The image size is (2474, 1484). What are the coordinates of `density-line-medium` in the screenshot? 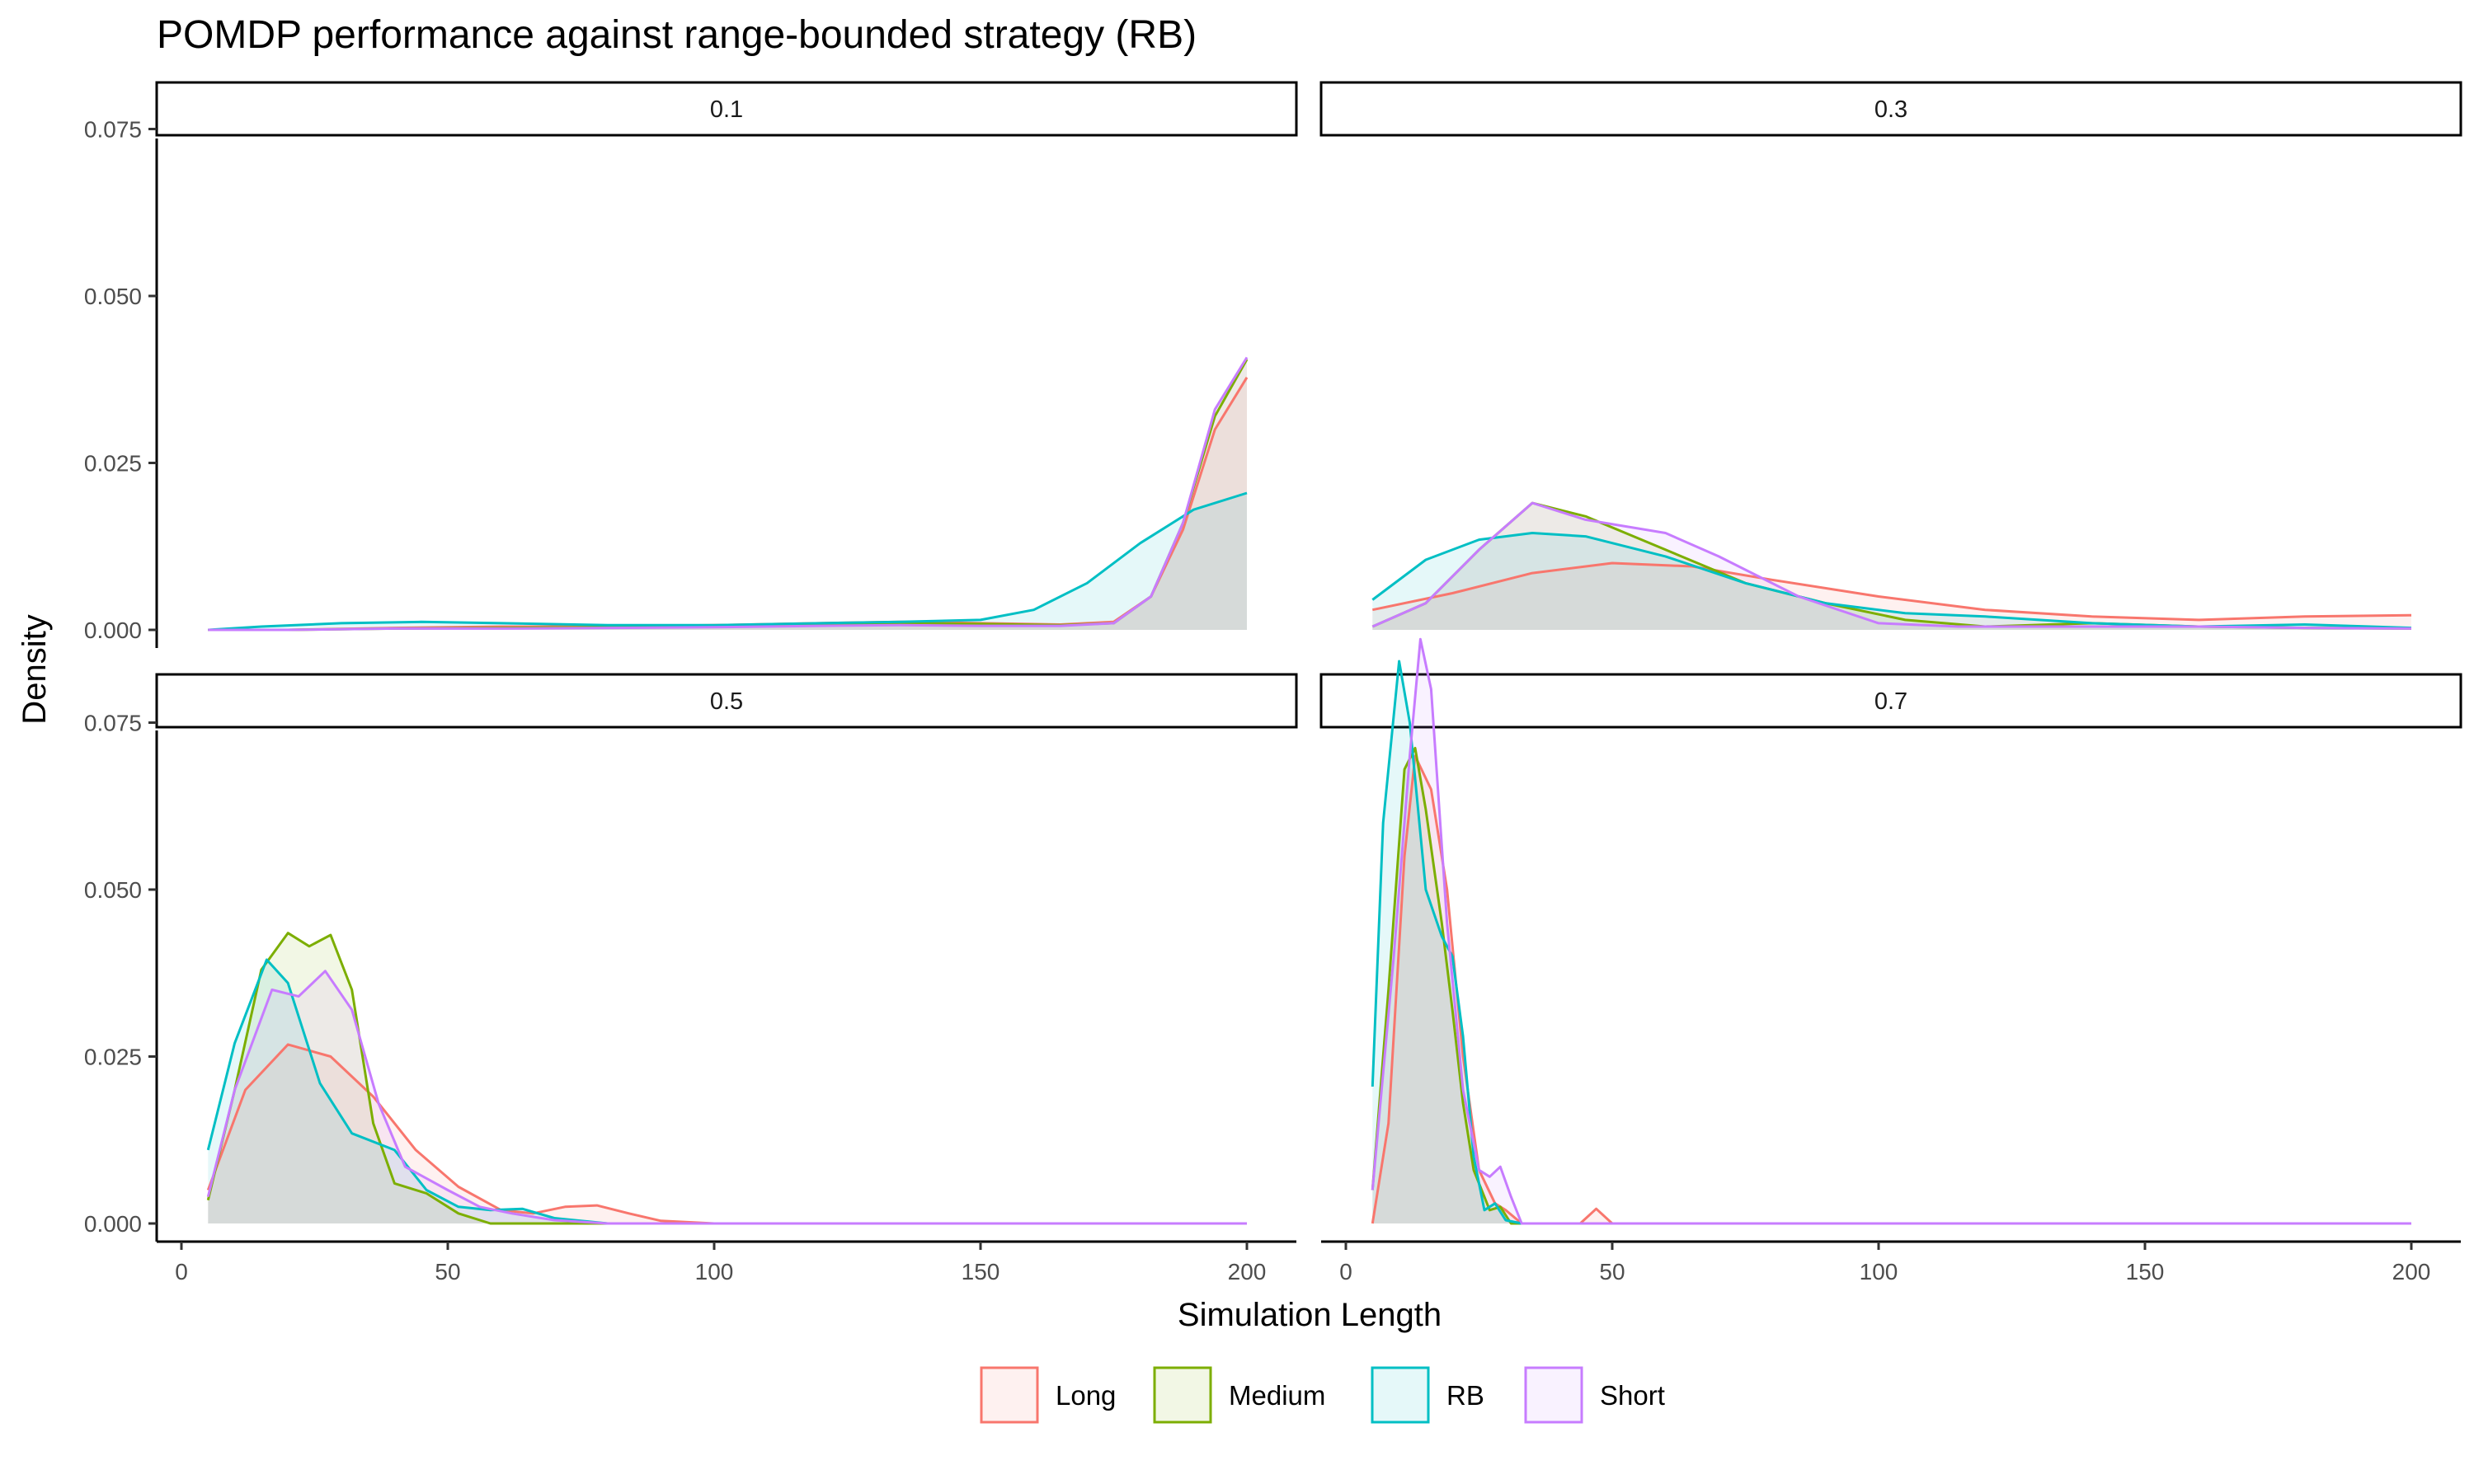 It's located at (1891, 986).